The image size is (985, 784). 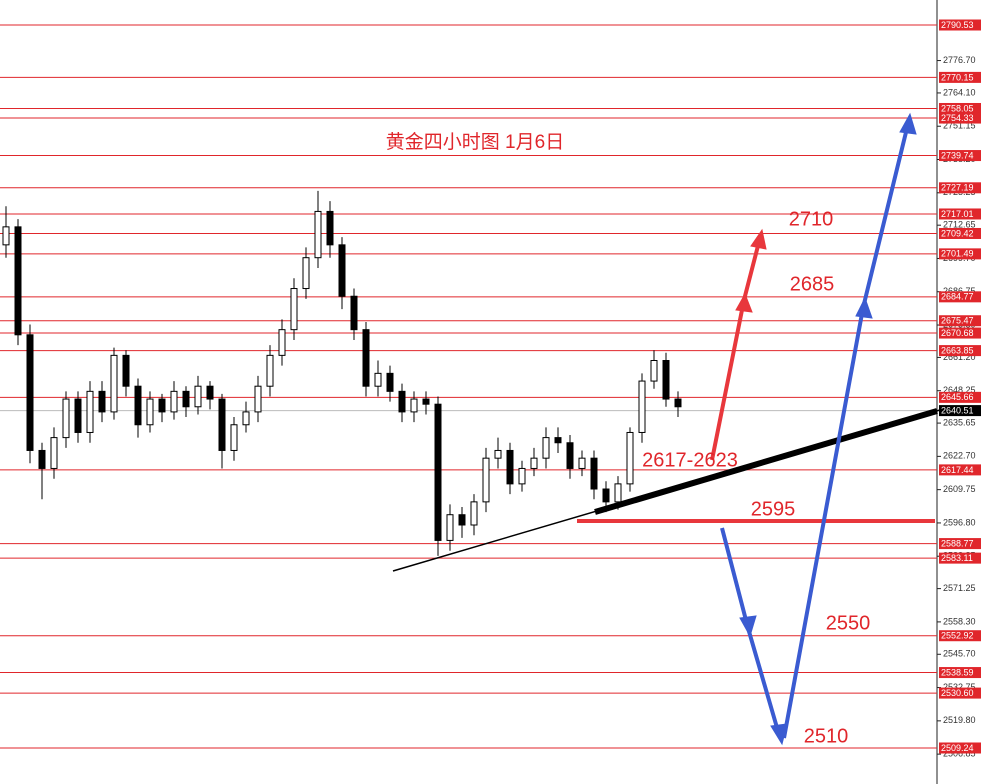 What do you see at coordinates (475, 142) in the screenshot?
I see `chart-title: 黄金四小时图 1月6日` at bounding box center [475, 142].